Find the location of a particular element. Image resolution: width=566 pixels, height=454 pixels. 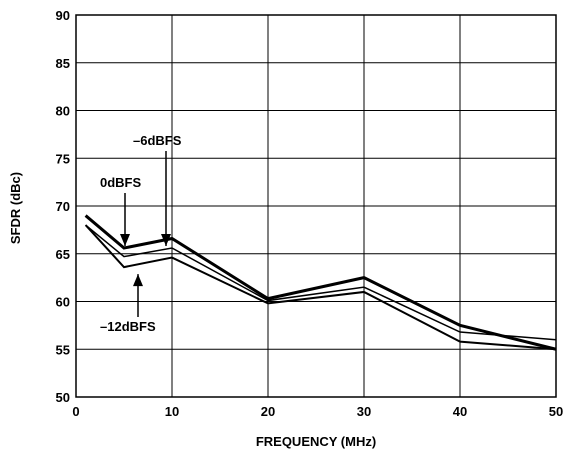

y-tick-label: 70 is located at coordinates (63, 206).